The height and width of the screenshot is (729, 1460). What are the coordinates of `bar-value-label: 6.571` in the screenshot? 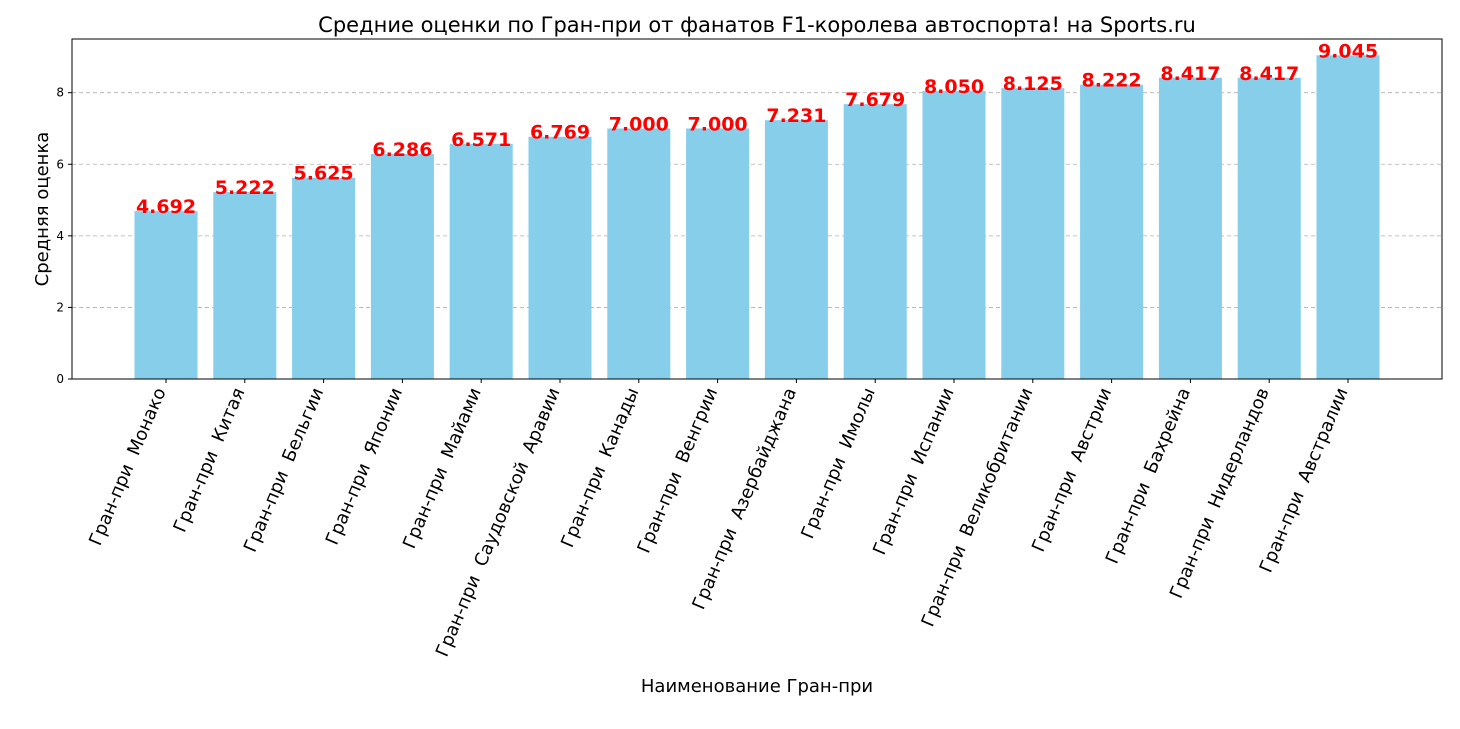 It's located at (481, 140).